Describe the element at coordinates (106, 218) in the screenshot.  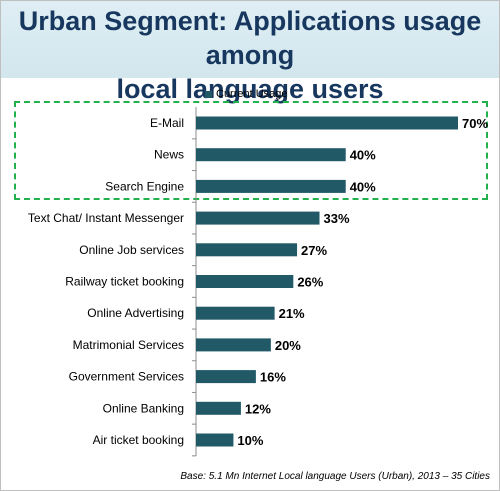
I see `category-label-text-chat-instant-messenger: Text Chat/ Instant Messenger` at that location.